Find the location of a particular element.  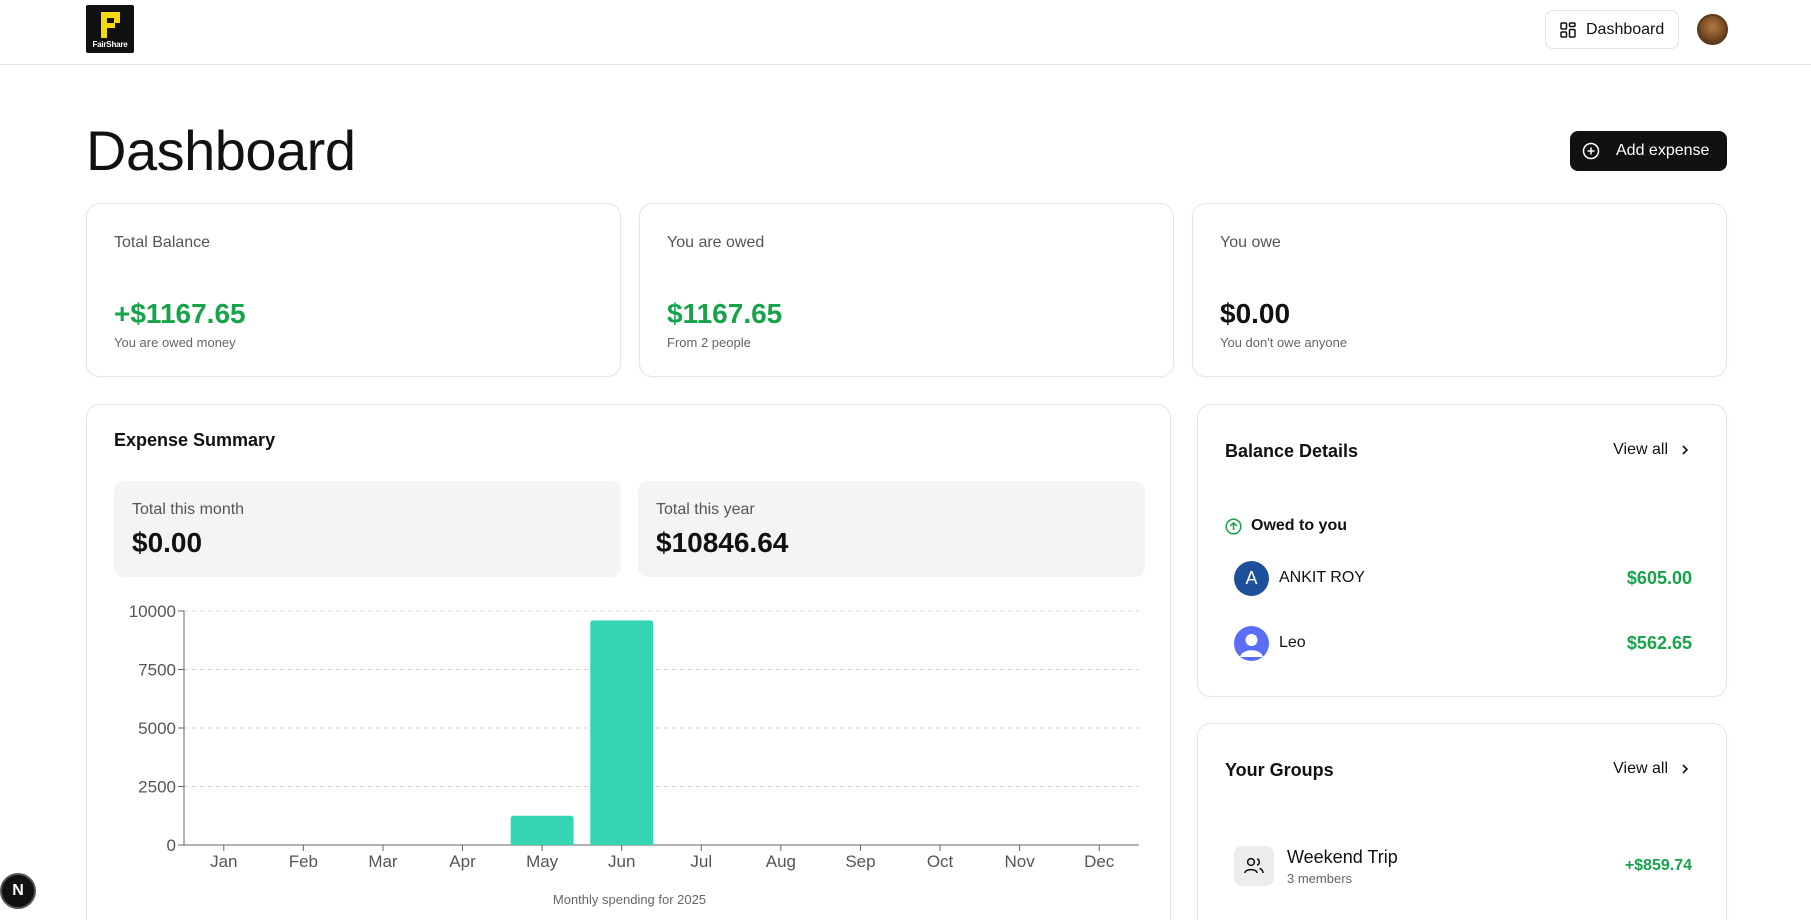

y-tick-label: 10000 is located at coordinates (152, 611).